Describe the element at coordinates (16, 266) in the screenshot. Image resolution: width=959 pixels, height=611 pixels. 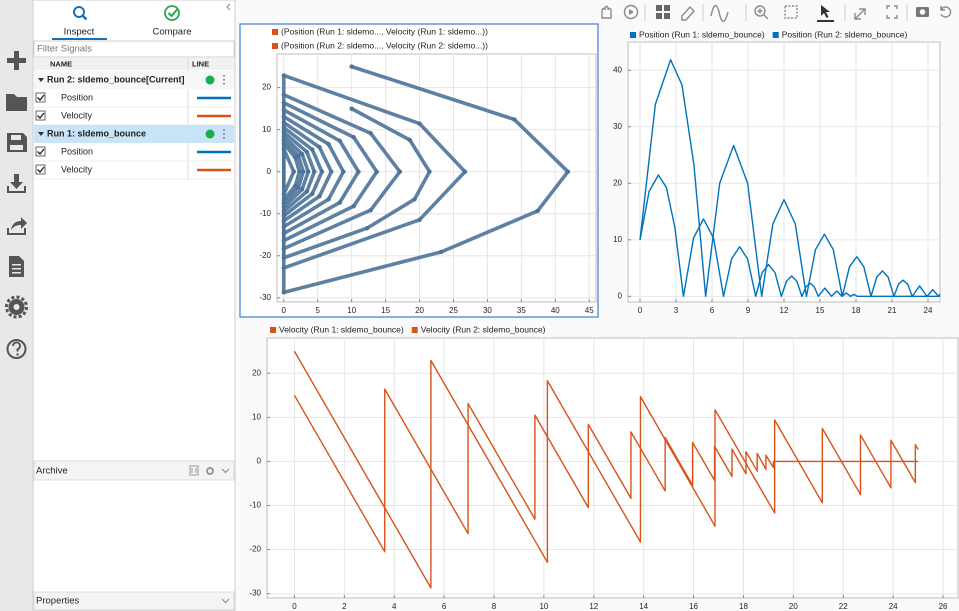
I see `icon-report` at that location.